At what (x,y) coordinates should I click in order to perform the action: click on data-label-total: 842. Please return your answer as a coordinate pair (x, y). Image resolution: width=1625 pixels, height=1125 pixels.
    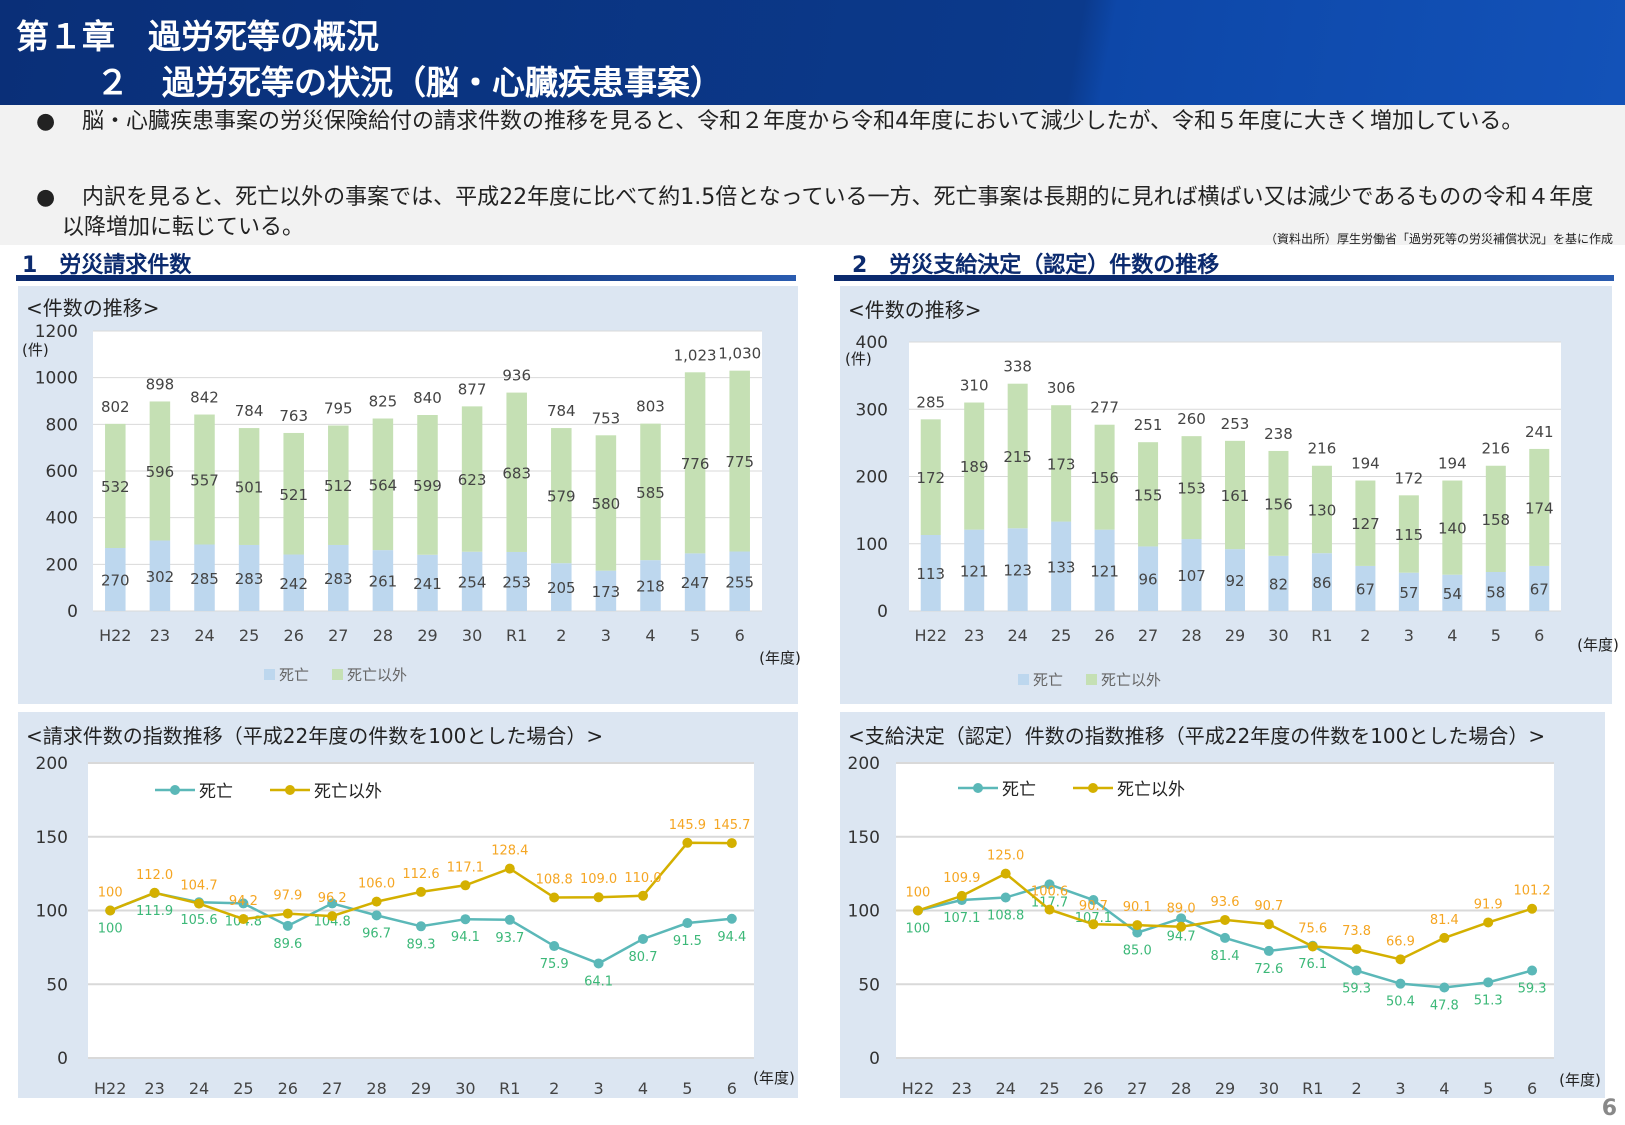
    Looking at the image, I should click on (204, 398).